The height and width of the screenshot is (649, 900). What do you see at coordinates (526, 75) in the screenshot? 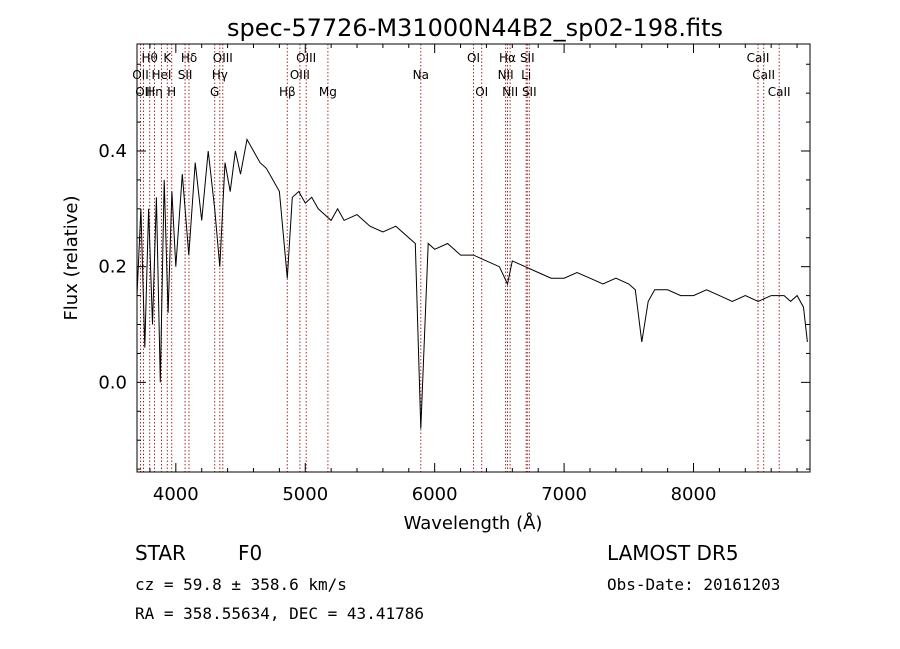
I see `line-label-li: Li` at bounding box center [526, 75].